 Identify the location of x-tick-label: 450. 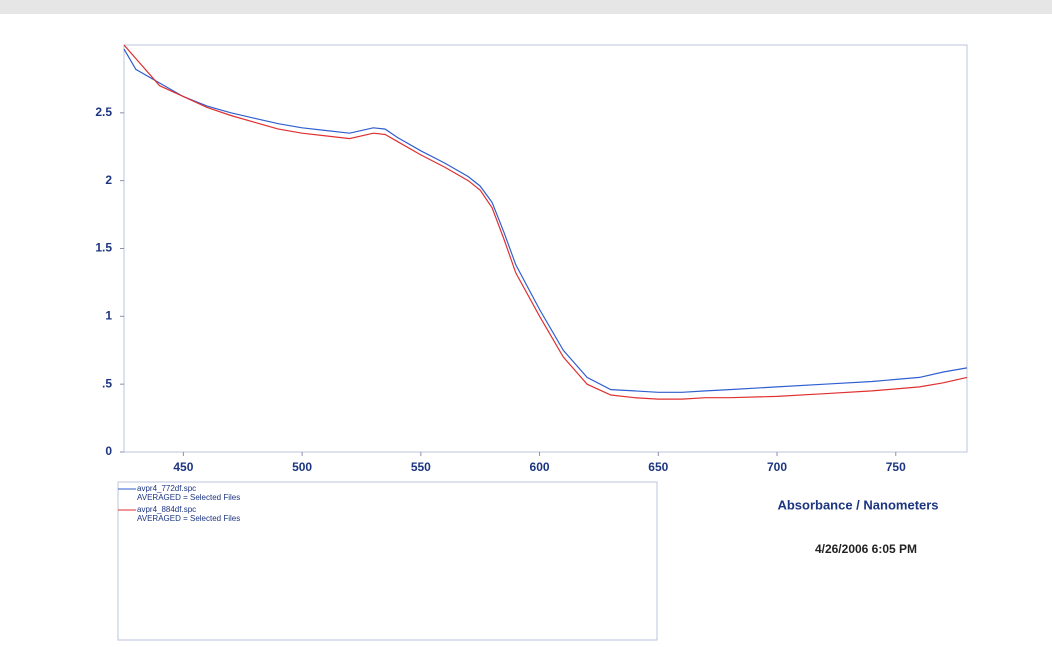
(183, 467).